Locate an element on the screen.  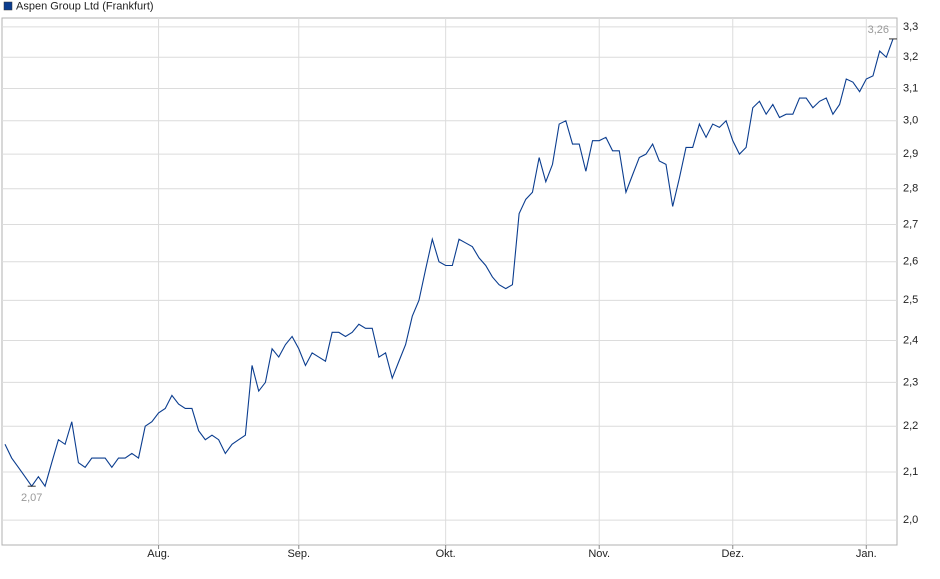
x-tick-label: Jan. is located at coordinates (866, 554).